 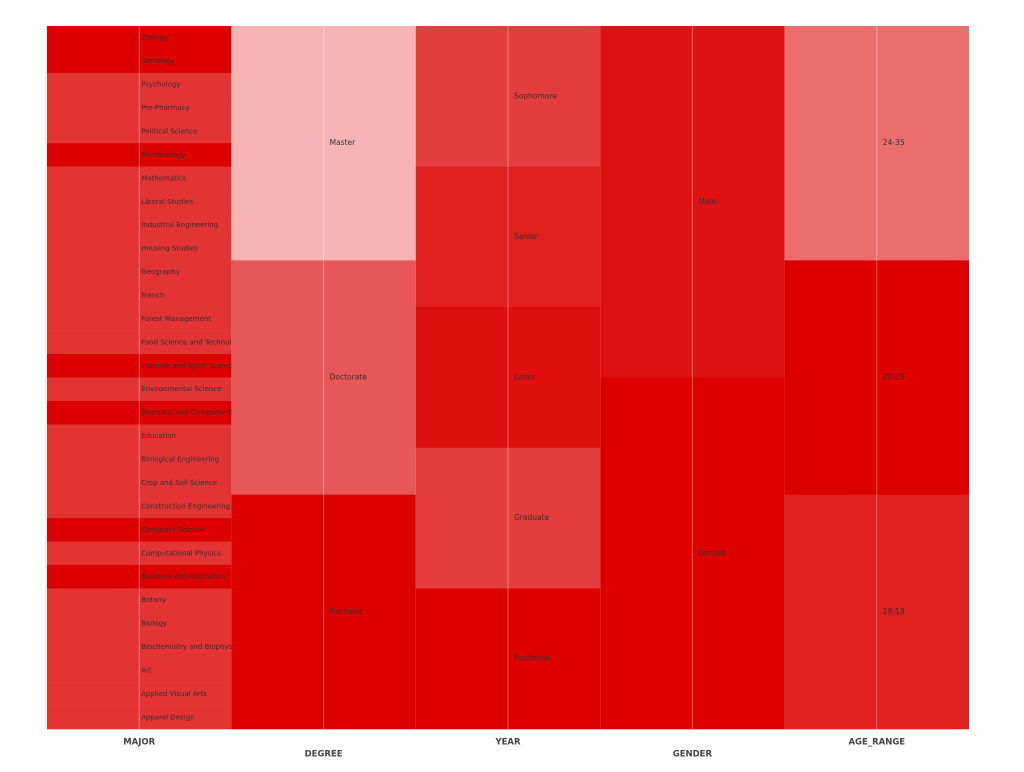 I want to click on axis-title-major: MAJOR, so click(x=139, y=743).